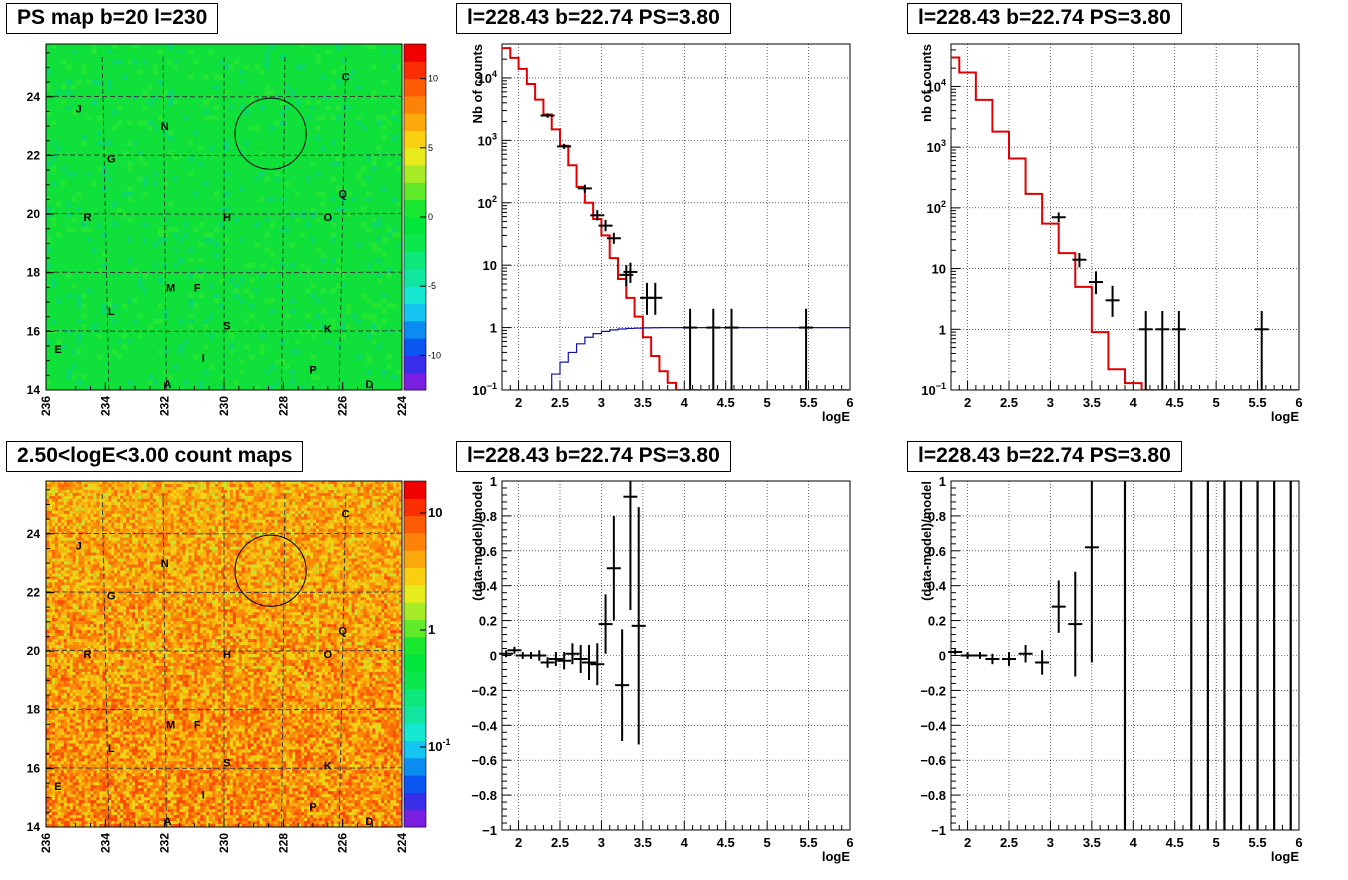 The image size is (1348, 880). I want to click on x-tick-label: 2.5, so click(560, 402).